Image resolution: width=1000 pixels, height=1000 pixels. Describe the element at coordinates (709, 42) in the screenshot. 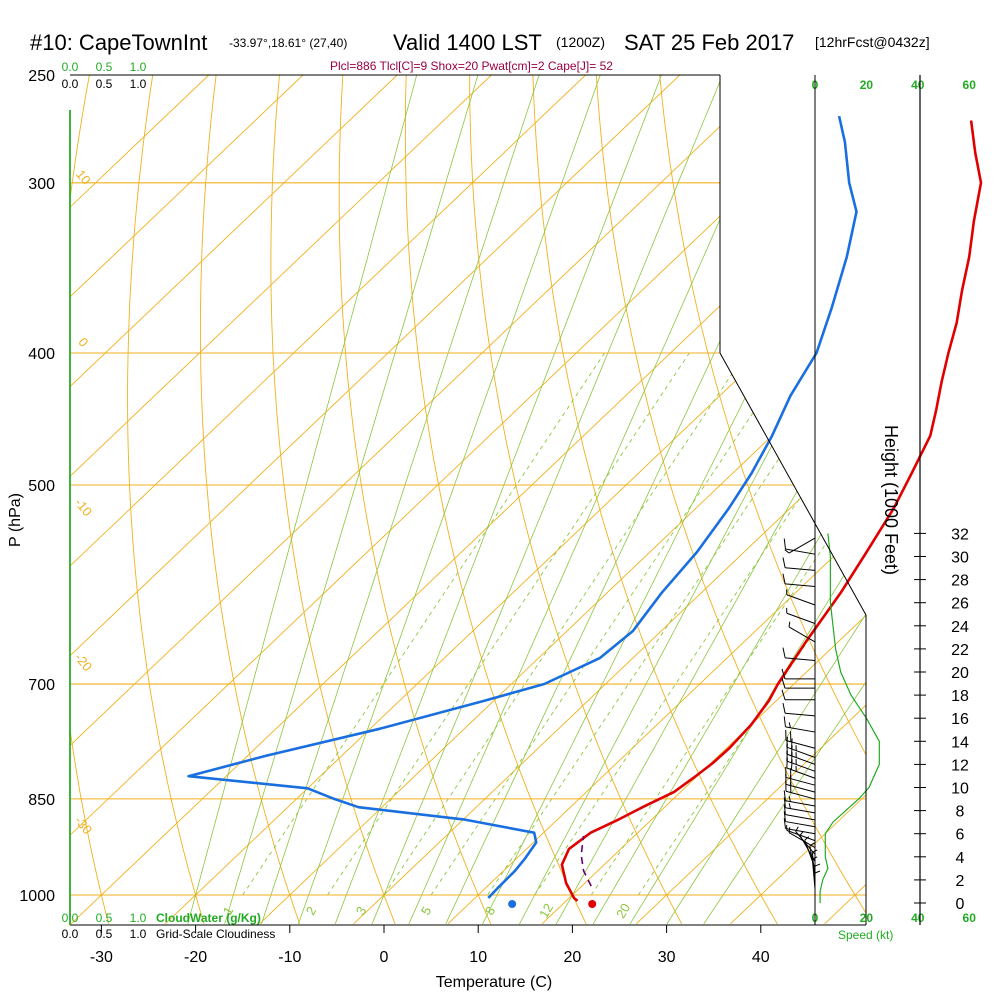

I see `valid-date: SAT 25 Feb 2017` at that location.